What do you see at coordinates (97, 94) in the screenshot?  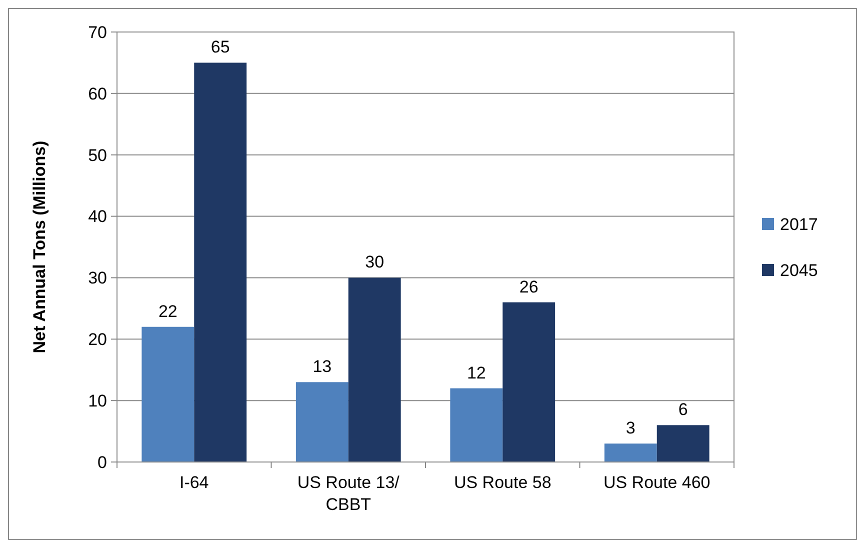 I see `y-tick-label: 60` at bounding box center [97, 94].